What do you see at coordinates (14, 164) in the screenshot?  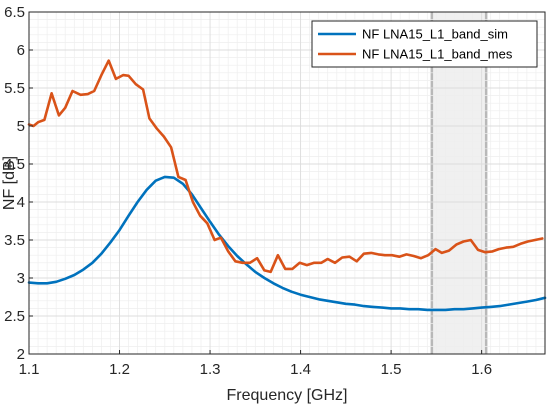 I see `y-tick-label: 4.5` at bounding box center [14, 164].